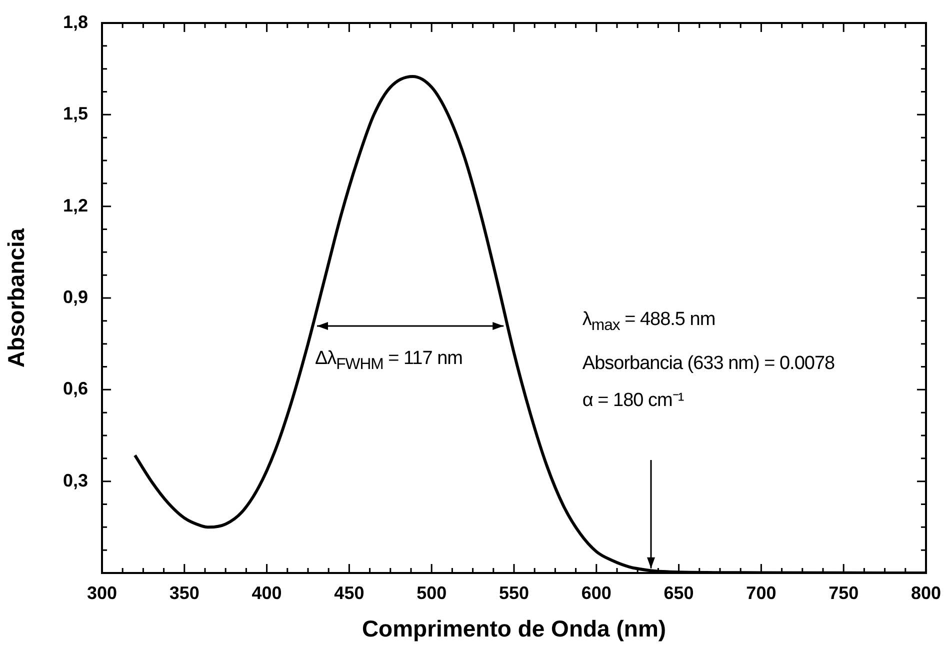  What do you see at coordinates (514, 592) in the screenshot?
I see `x-tick-label: 550` at bounding box center [514, 592].